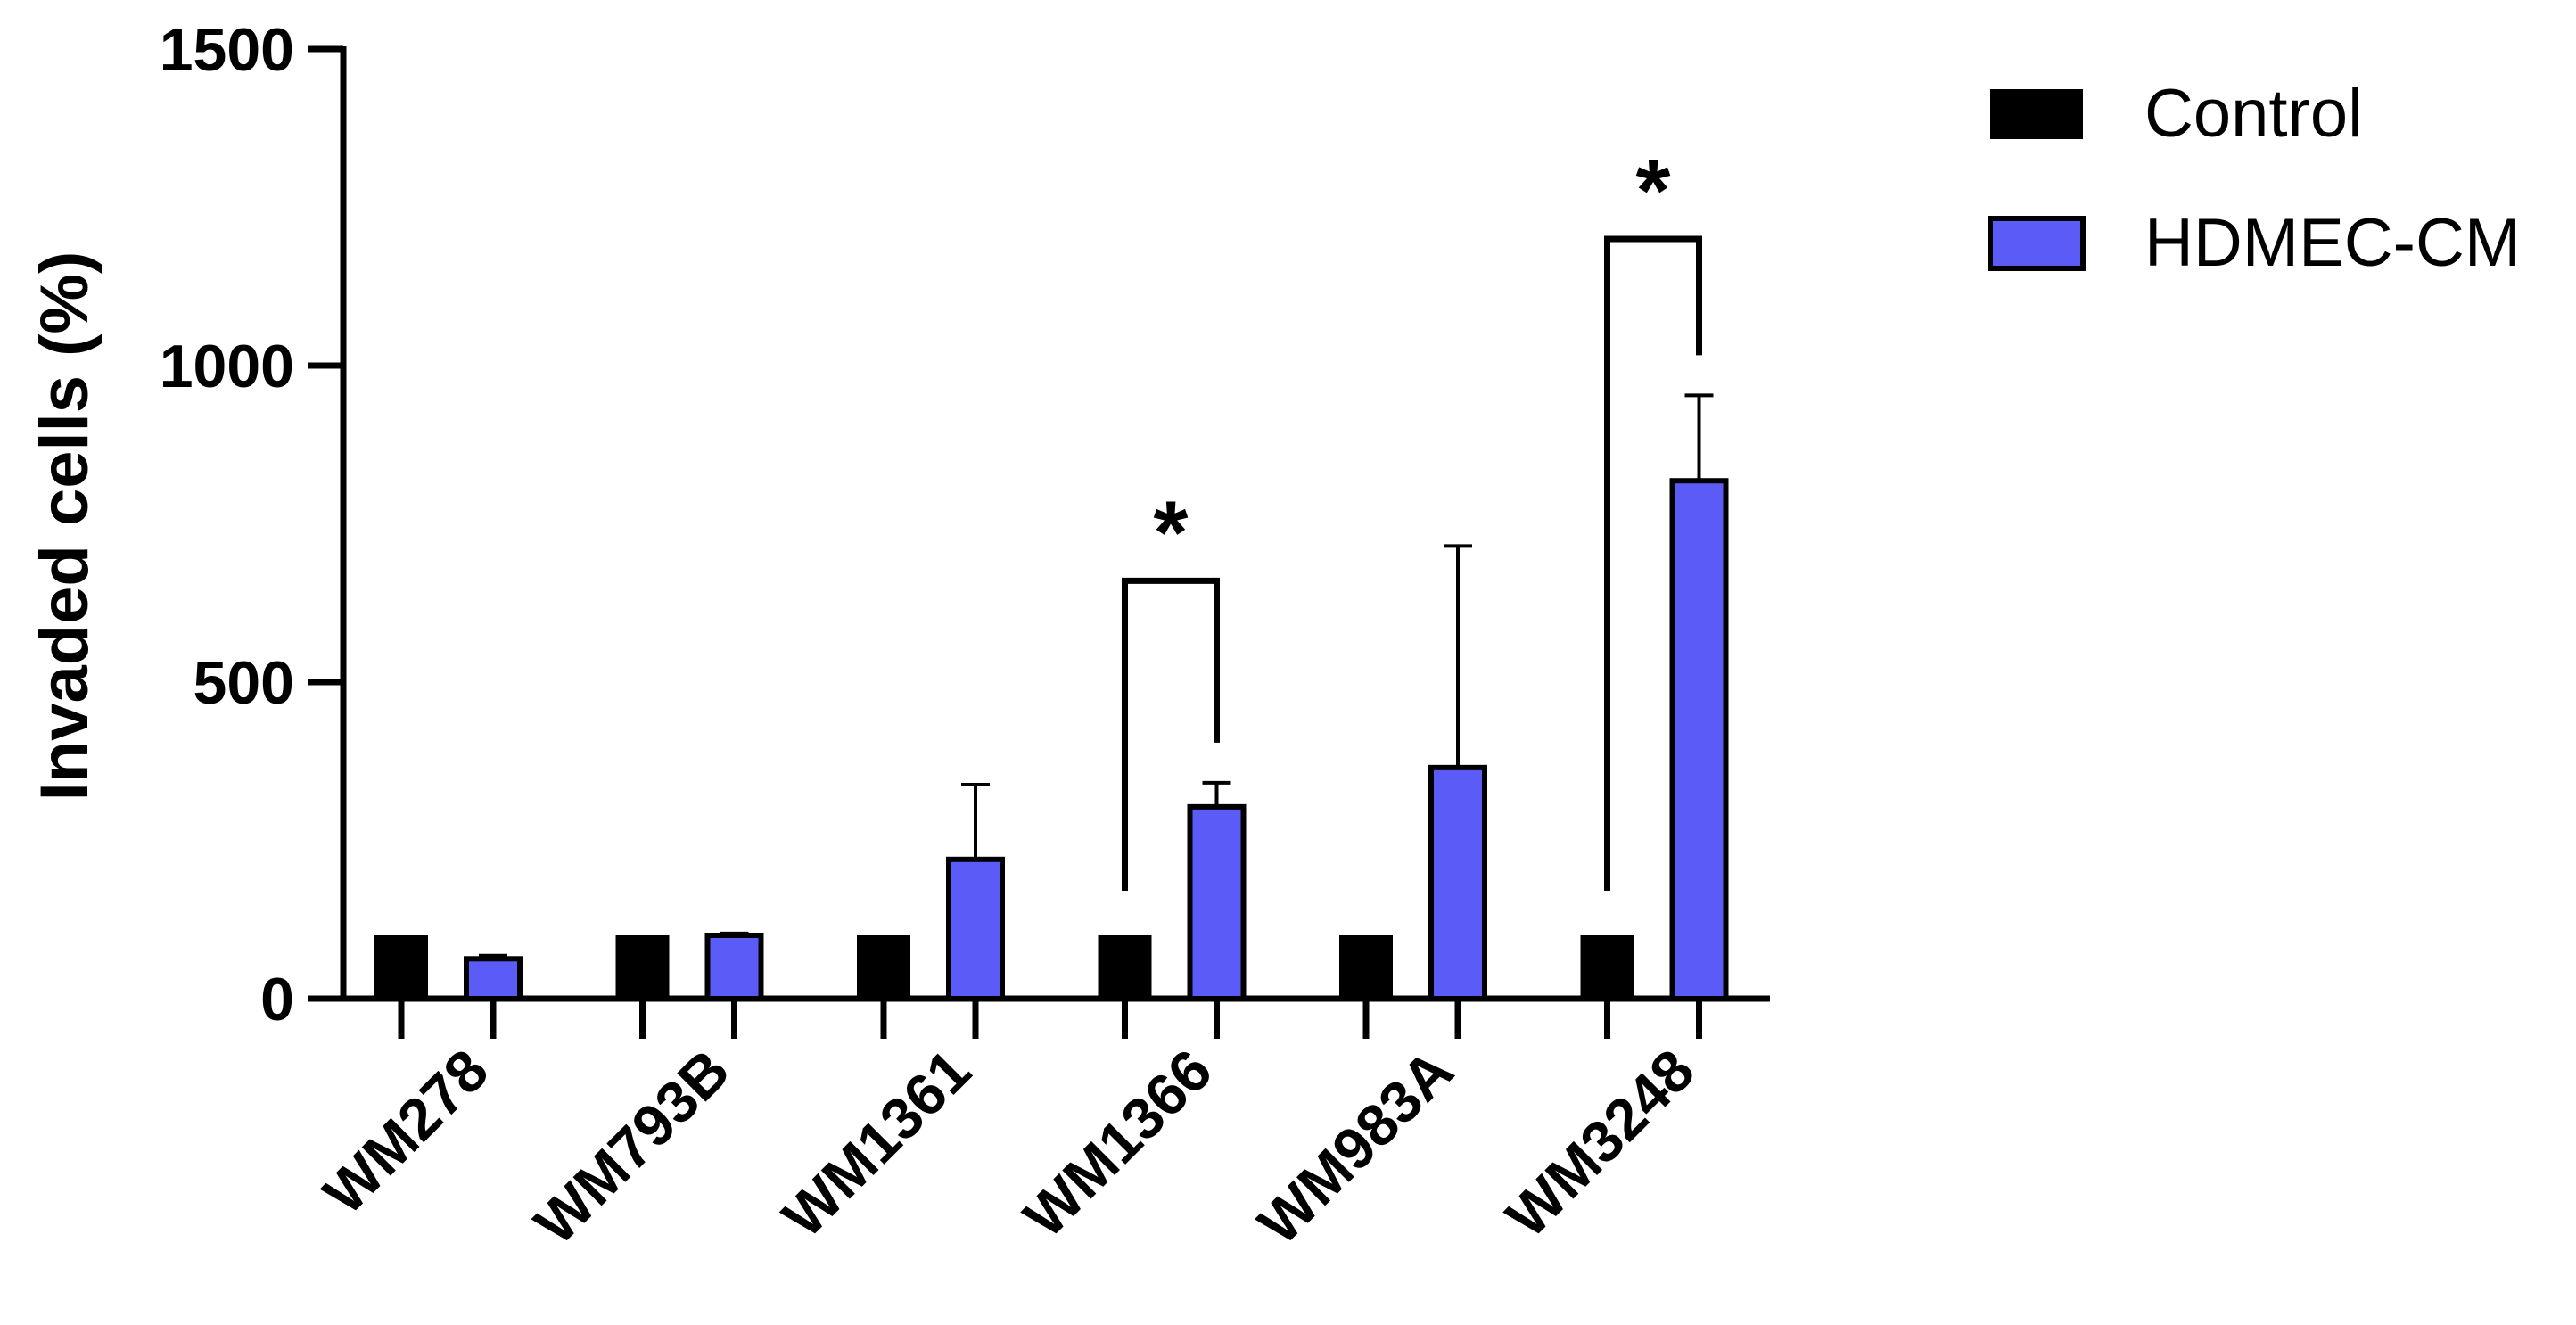 This screenshot has height=1325, width=2576. Describe the element at coordinates (1600, 1143) in the screenshot. I see `x-tick-label: WM3248` at that location.